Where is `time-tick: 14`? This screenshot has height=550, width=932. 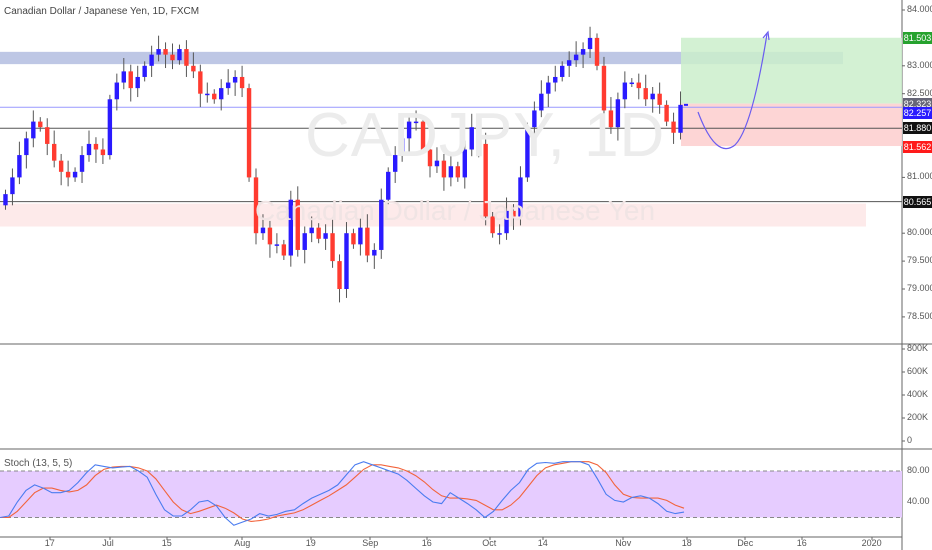 time-tick: 14 is located at coordinates (542, 543).